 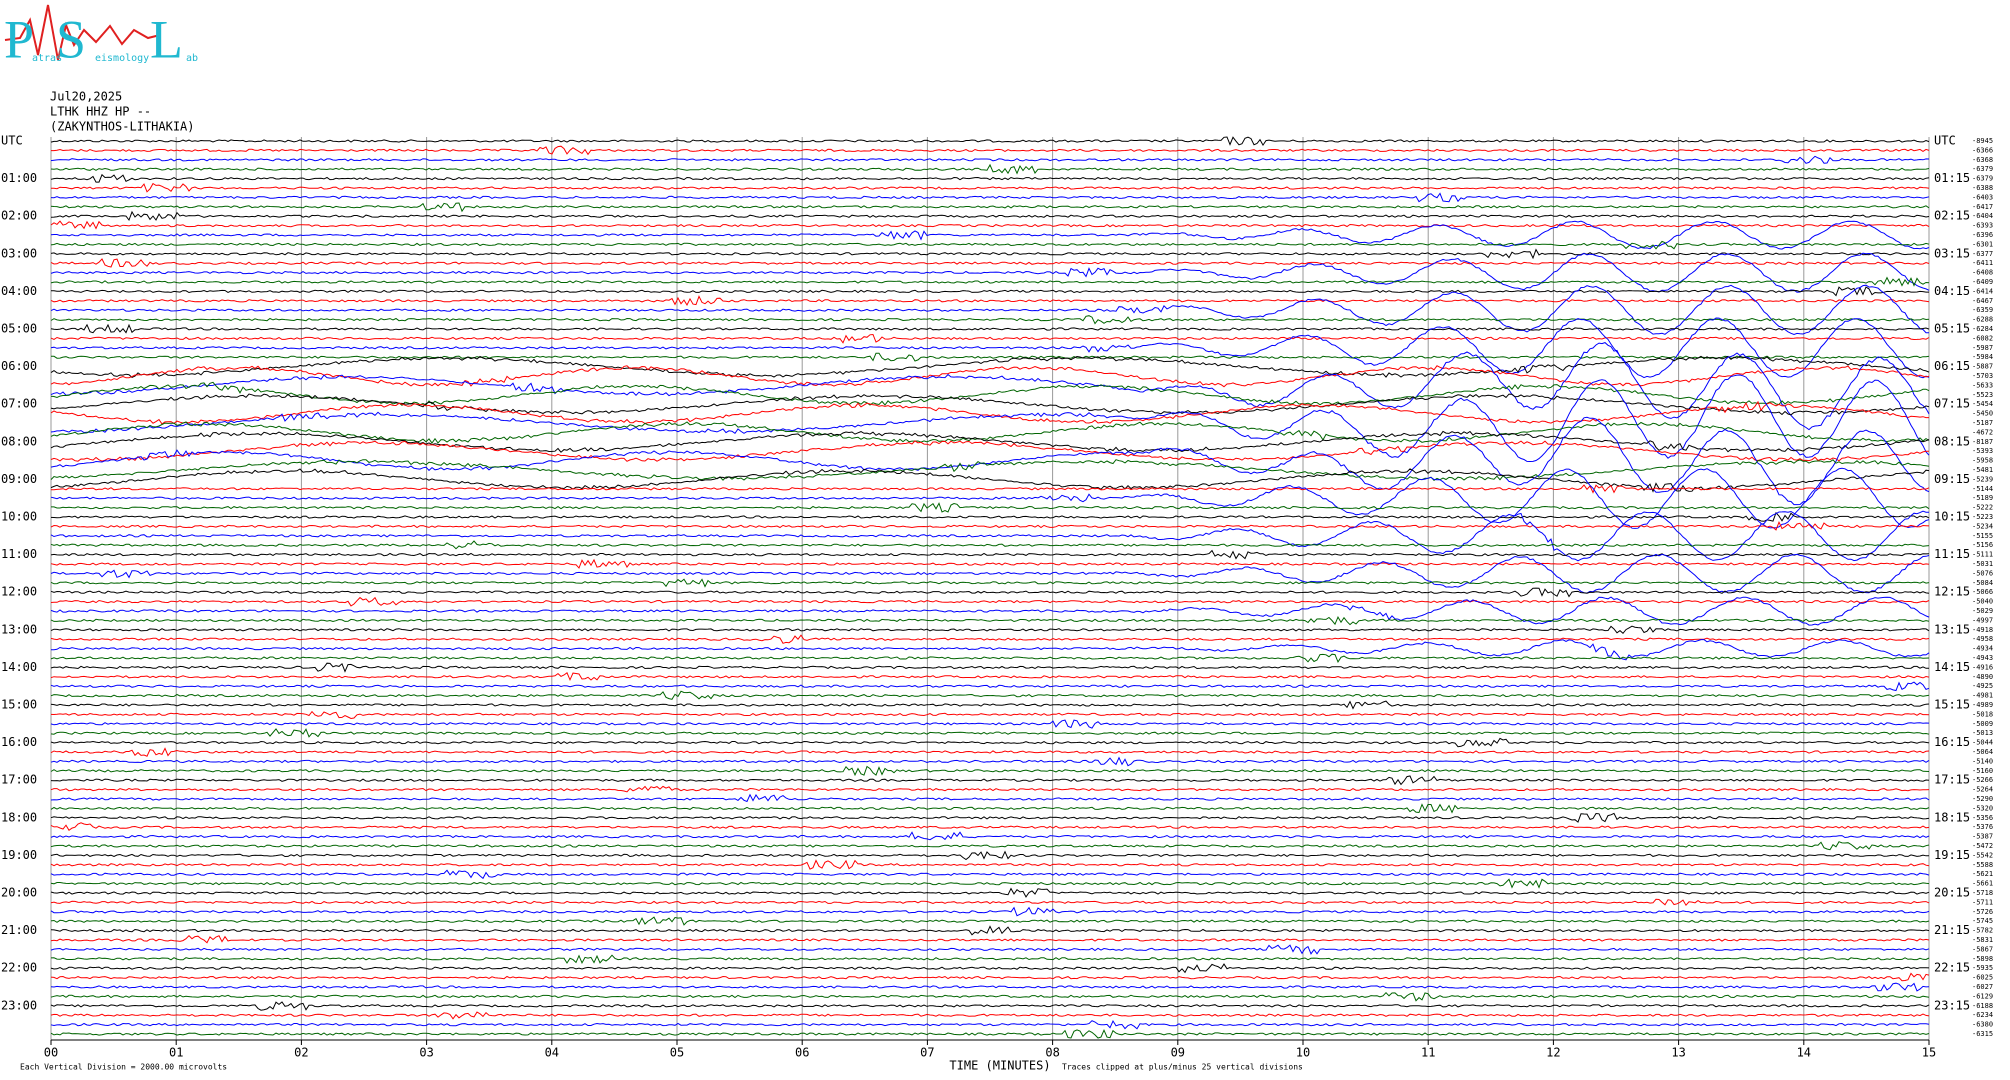 I want to click on trace-offset: -5111, so click(x=1982, y=555).